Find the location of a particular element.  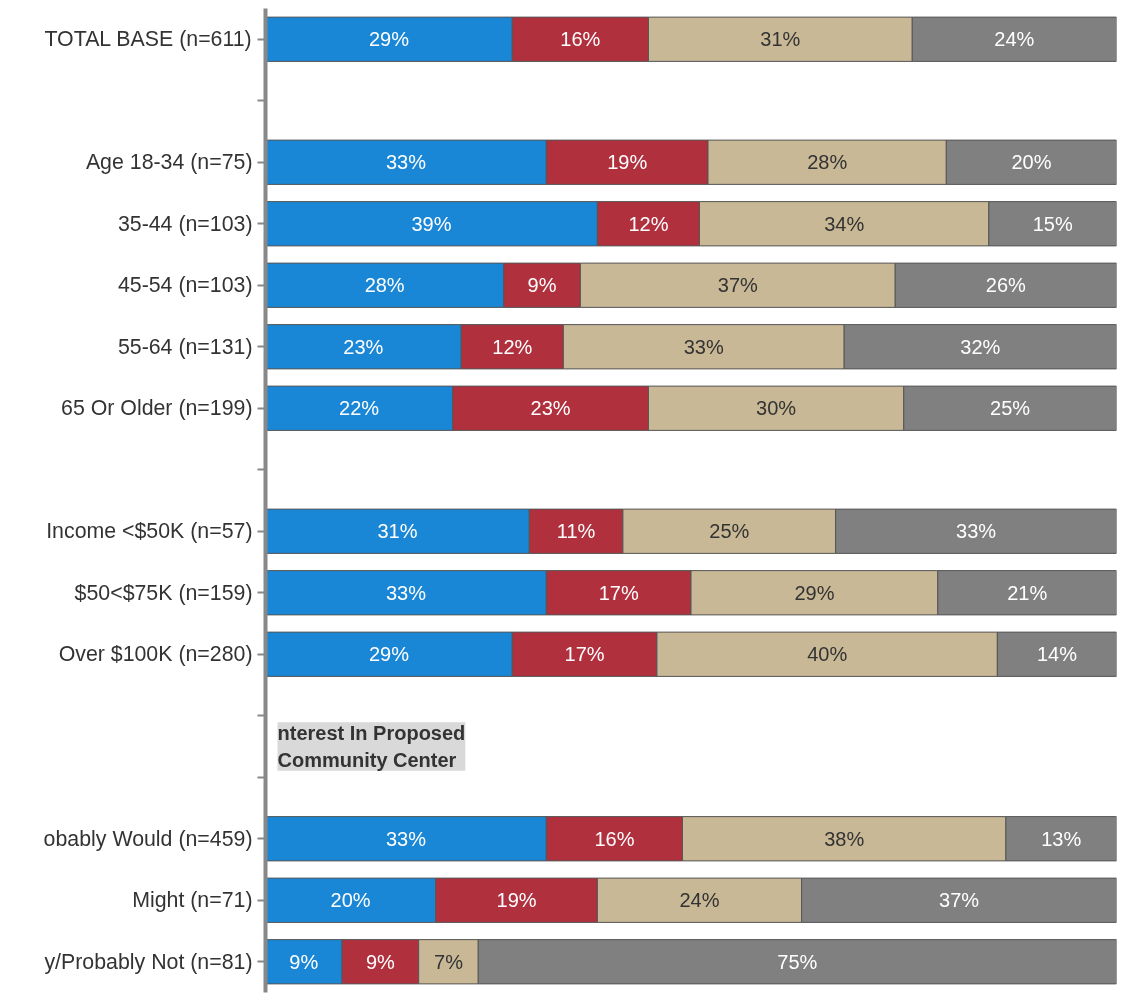

data-label: 22% is located at coordinates (359, 408).